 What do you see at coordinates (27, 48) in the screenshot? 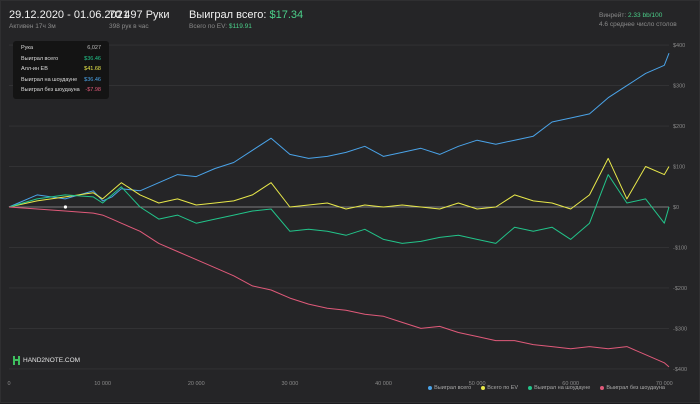
I see `tooltip-label: Рука` at bounding box center [27, 48].